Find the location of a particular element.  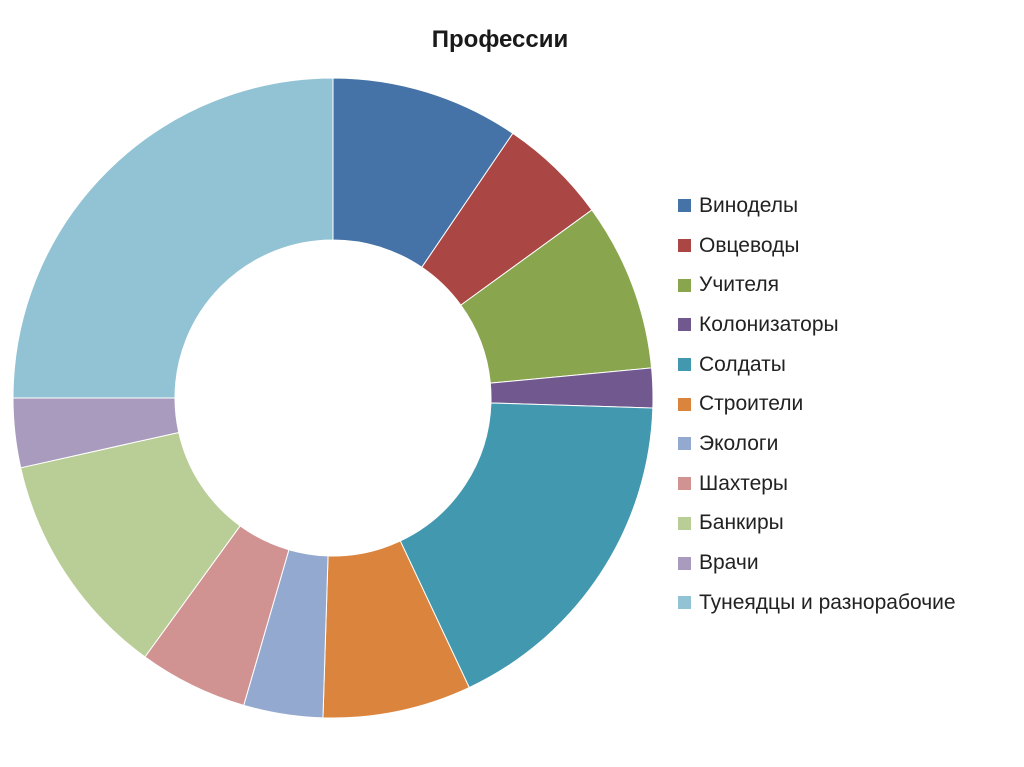

legend-item-1: Овцеводы is located at coordinates (817, 246).